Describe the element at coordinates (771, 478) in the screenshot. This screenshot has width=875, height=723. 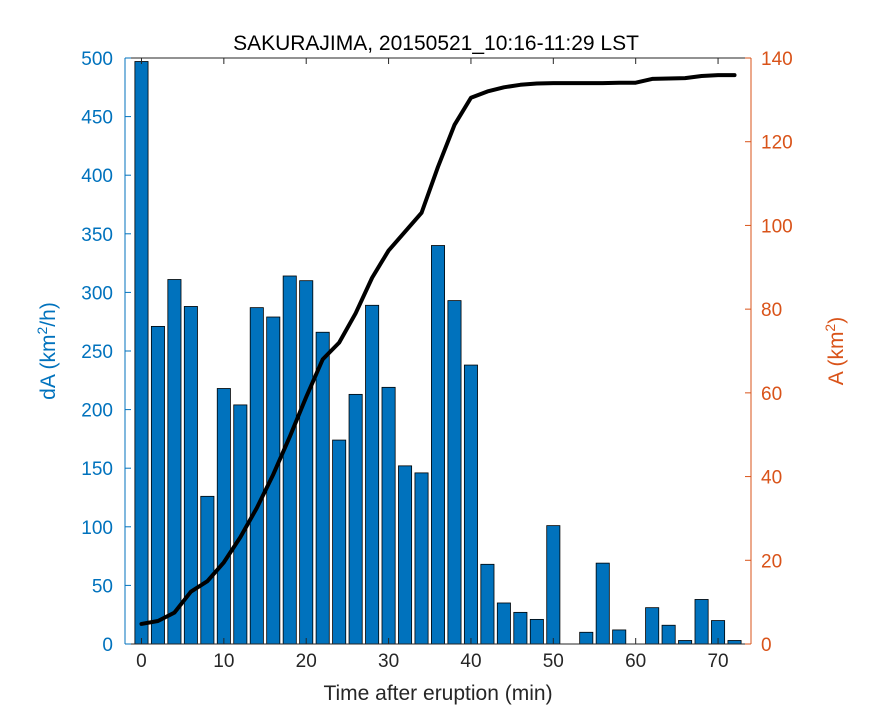
I see `right-y-tick-label: 40` at that location.